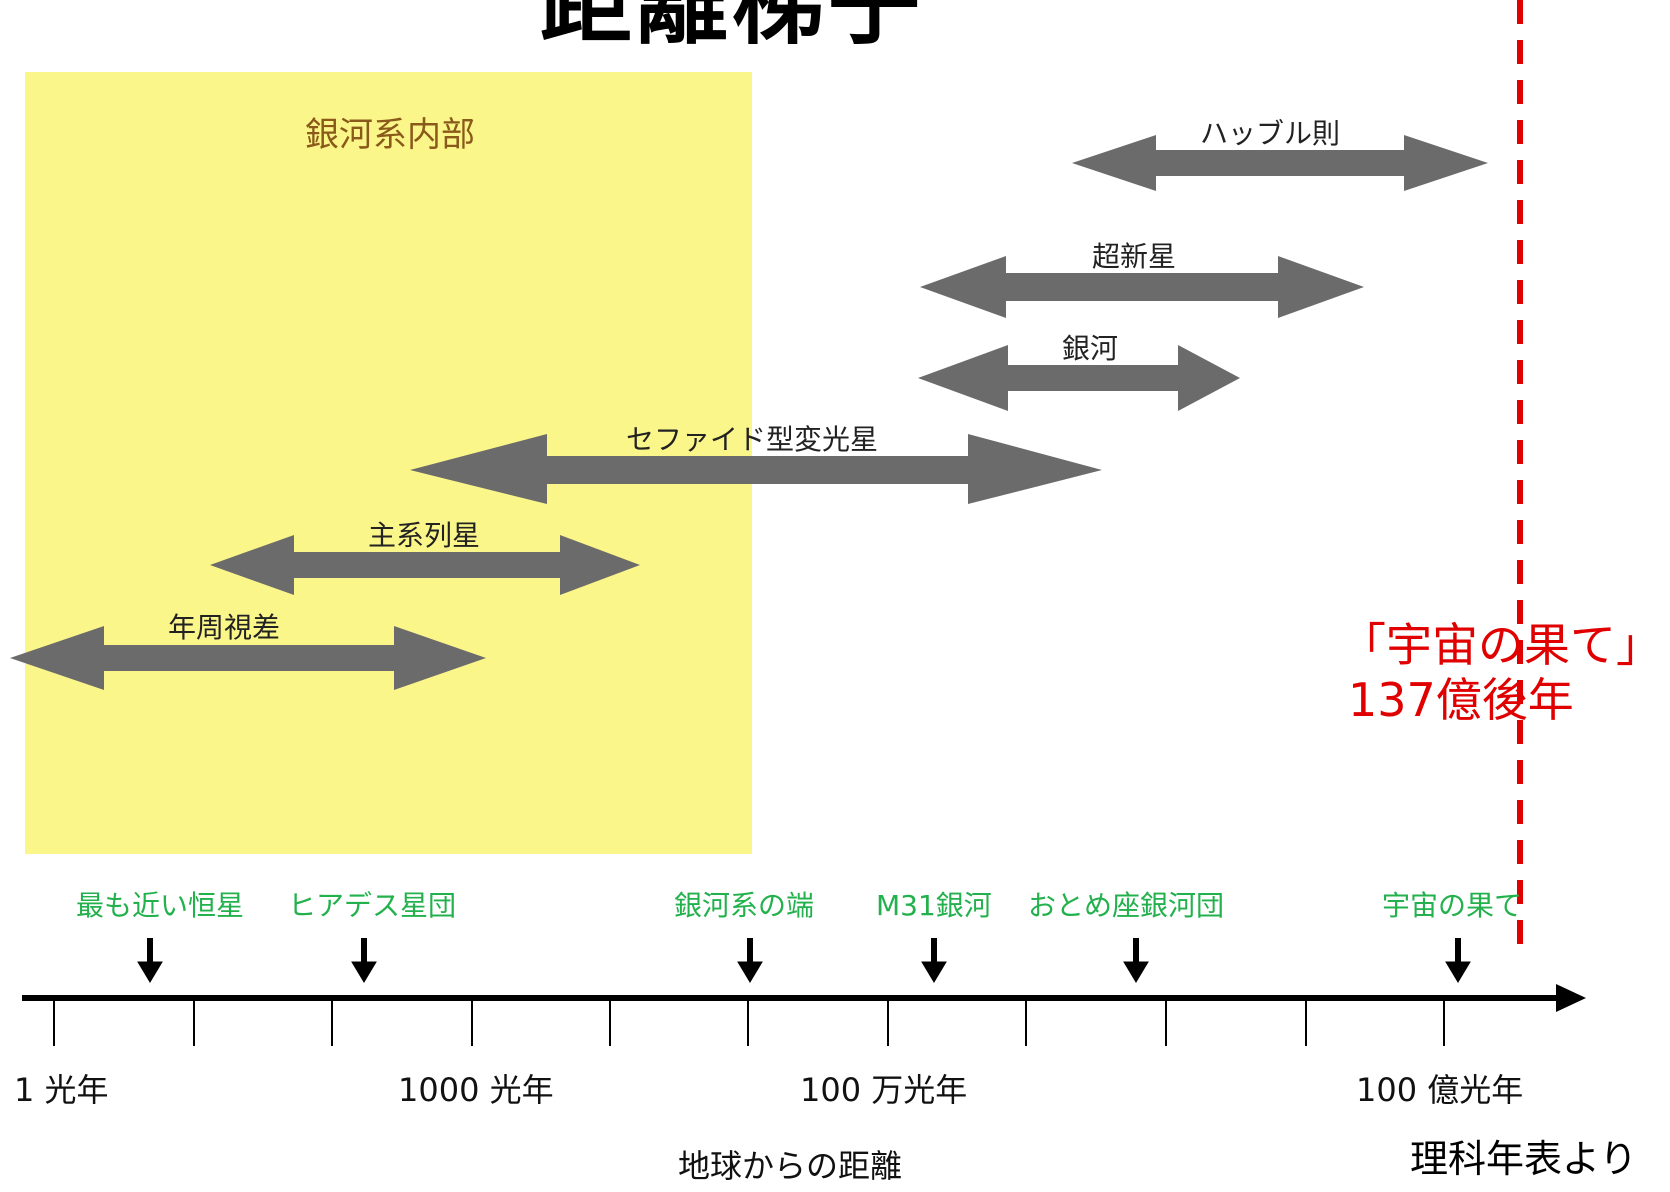 The image size is (1670, 1192). Describe the element at coordinates (804, 1015) in the screenshot. I see `distance-axis` at that location.